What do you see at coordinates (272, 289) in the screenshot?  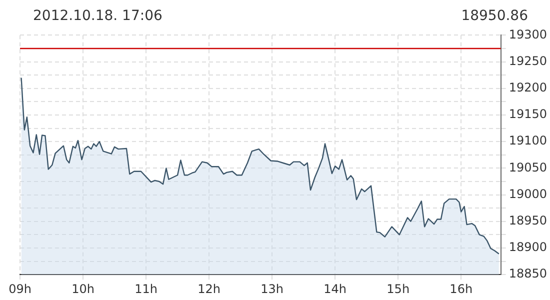 I see `x-tick-label: 13h` at bounding box center [272, 289].